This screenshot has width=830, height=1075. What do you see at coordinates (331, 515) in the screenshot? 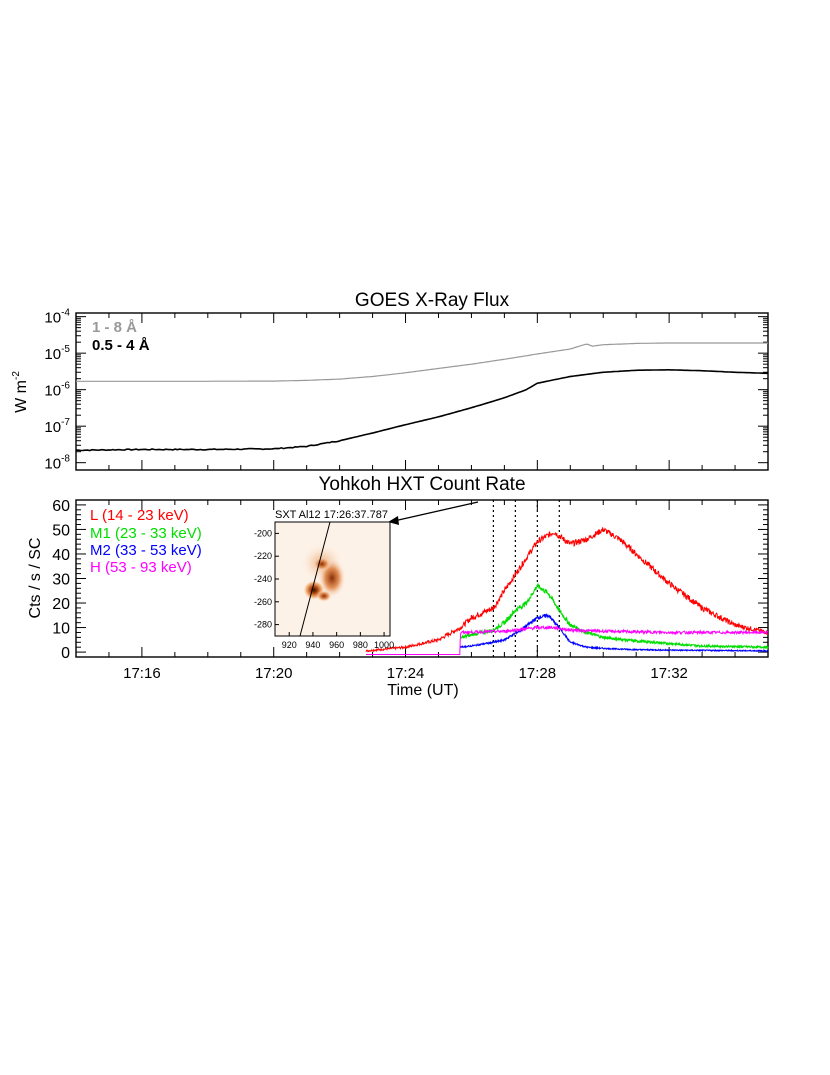
I see `inset-title: SXT Al12 17:26:37.787` at bounding box center [331, 515].